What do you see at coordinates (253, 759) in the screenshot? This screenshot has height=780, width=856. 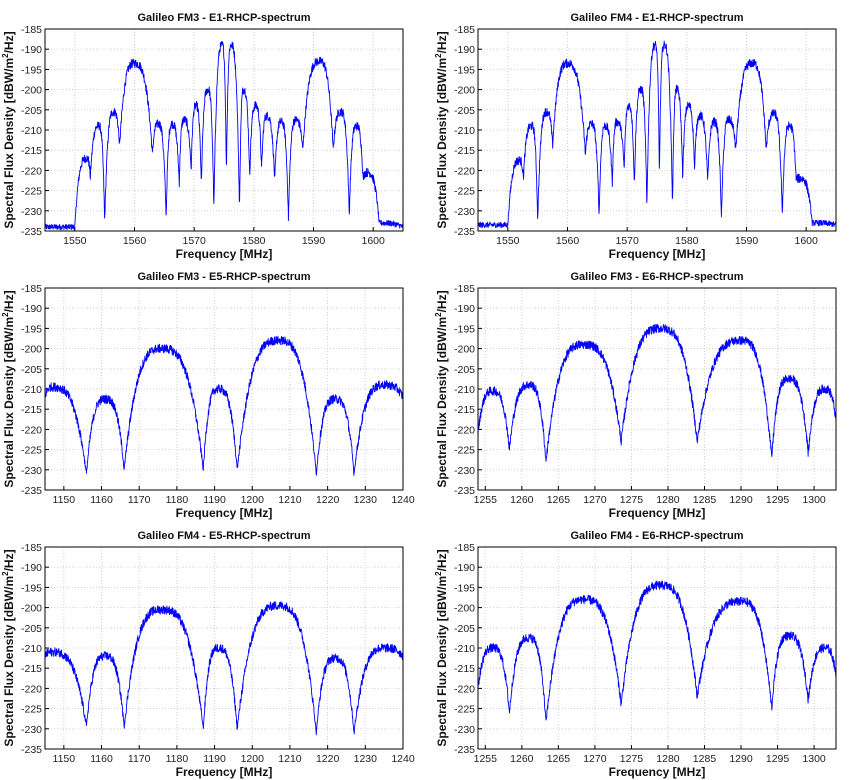 I see `x-tick-label: 1200` at bounding box center [253, 759].